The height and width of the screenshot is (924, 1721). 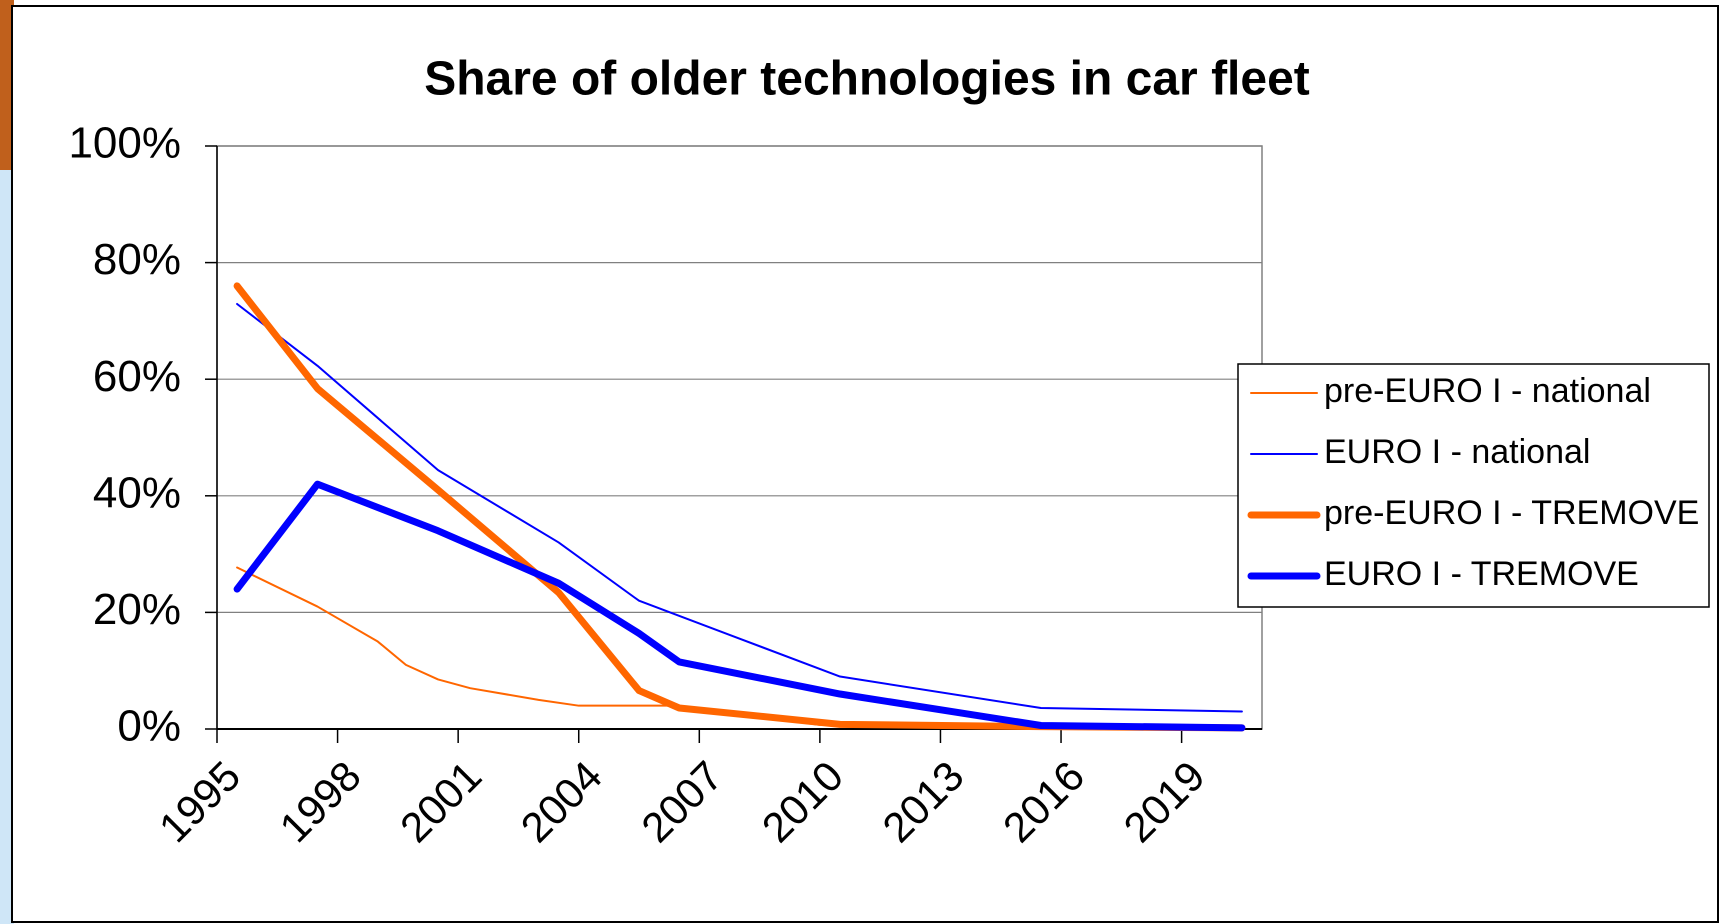 What do you see at coordinates (1481, 574) in the screenshot?
I see `legend-label: EURO I - TREMOVE` at bounding box center [1481, 574].